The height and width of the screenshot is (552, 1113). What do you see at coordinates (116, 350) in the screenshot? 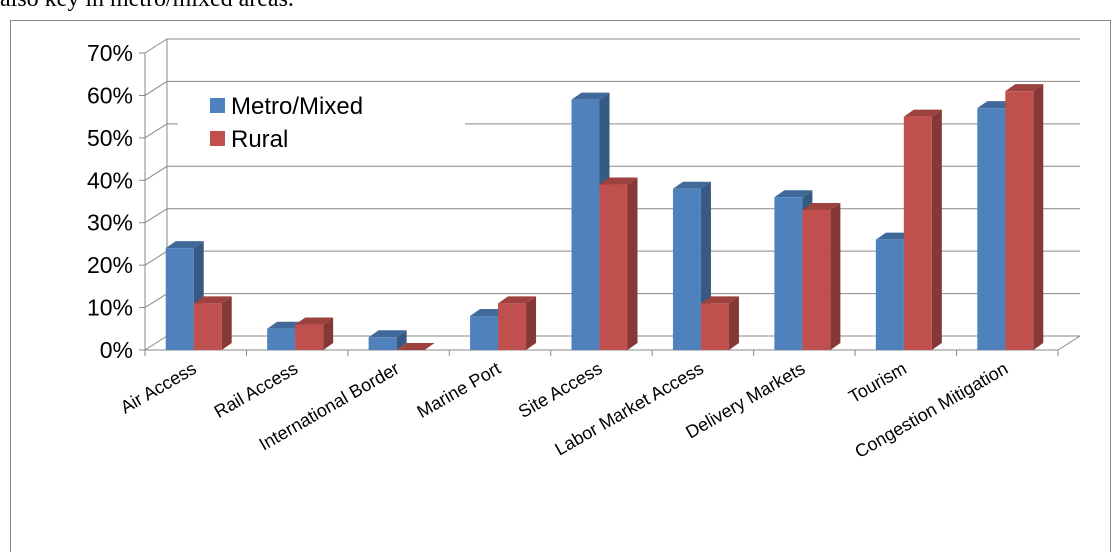
I see `y-tick-label: 0%` at bounding box center [116, 350].